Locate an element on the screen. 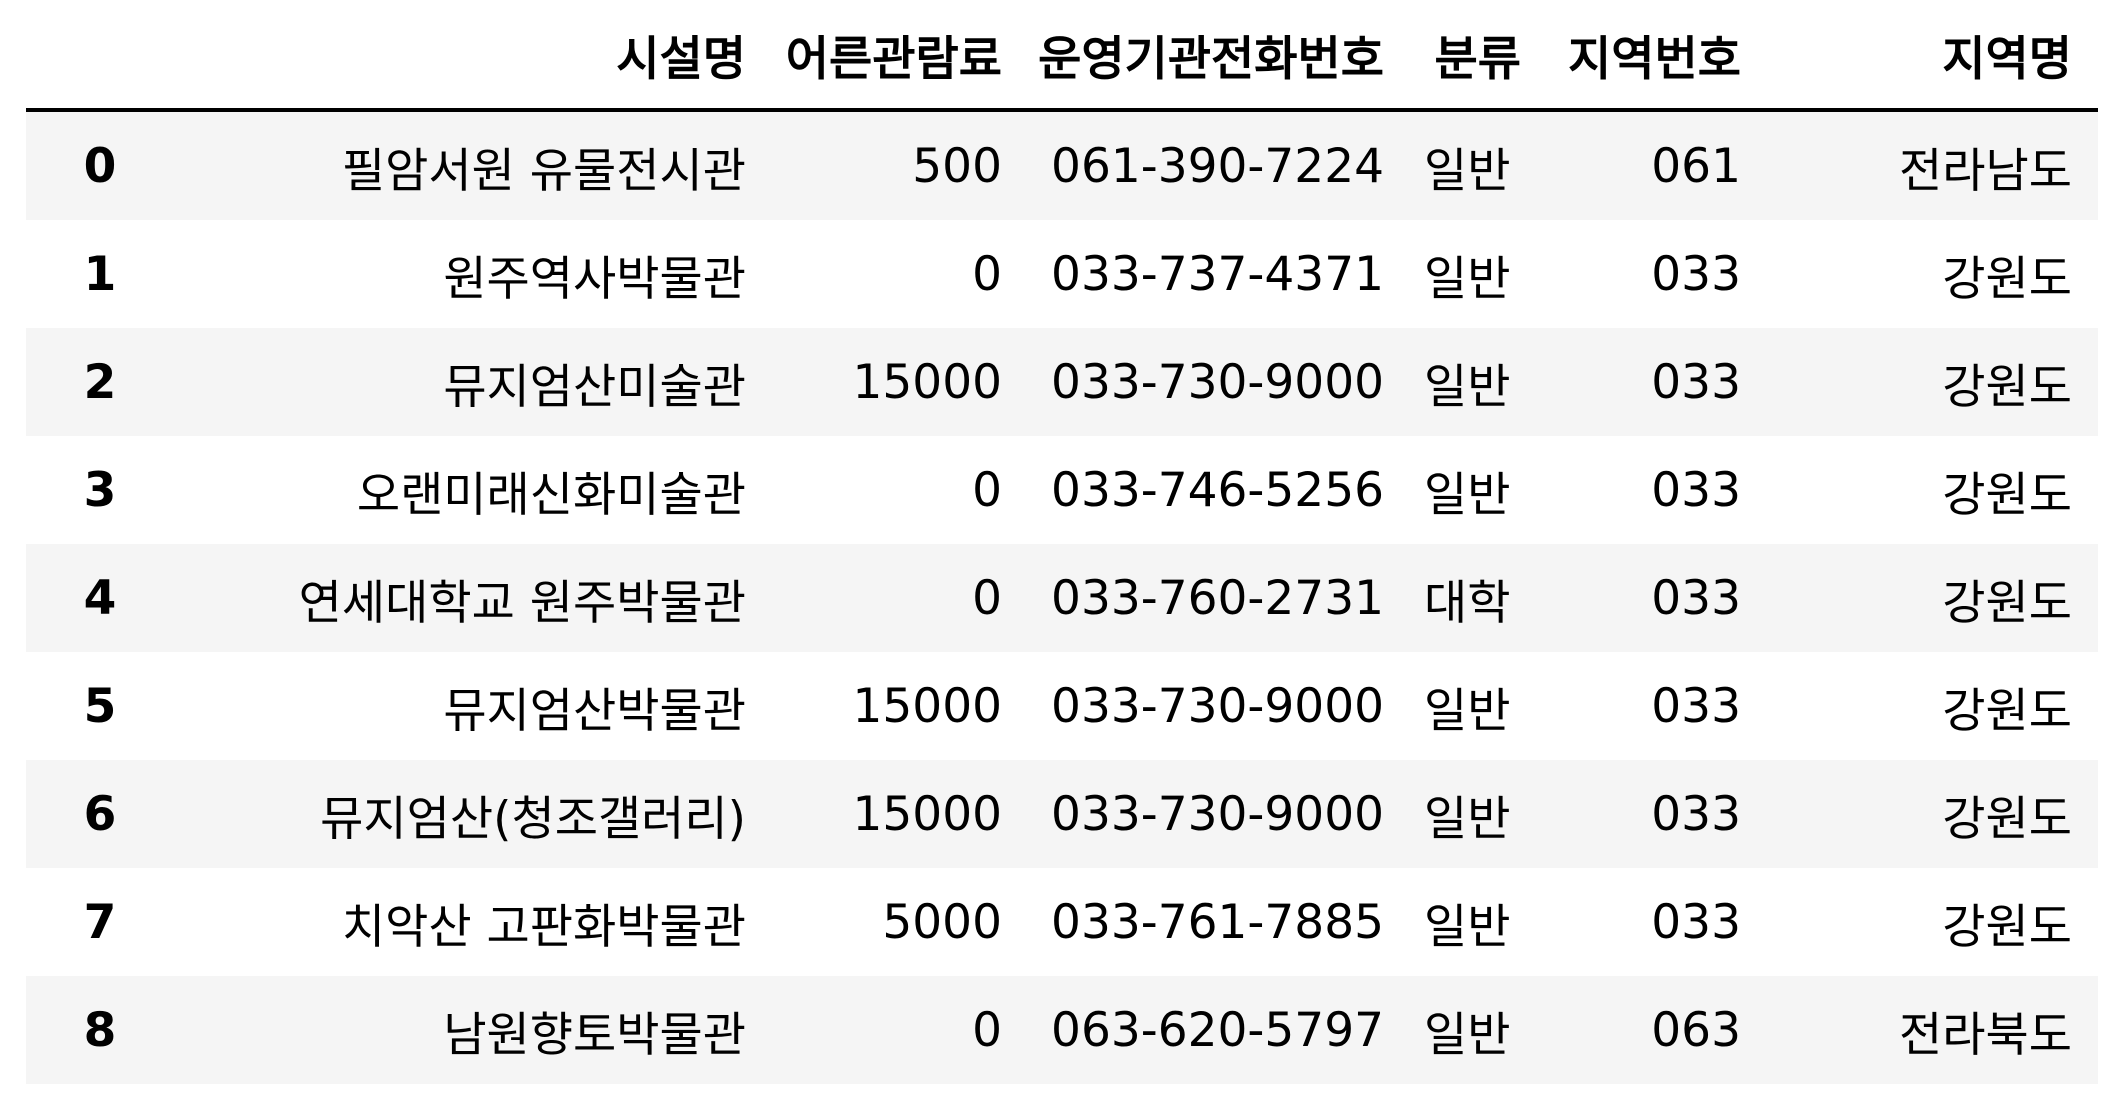 Image resolution: width=2114 pixels, height=1098 pixels. cell-phone: 033-761-7885 is located at coordinates (1217, 922).